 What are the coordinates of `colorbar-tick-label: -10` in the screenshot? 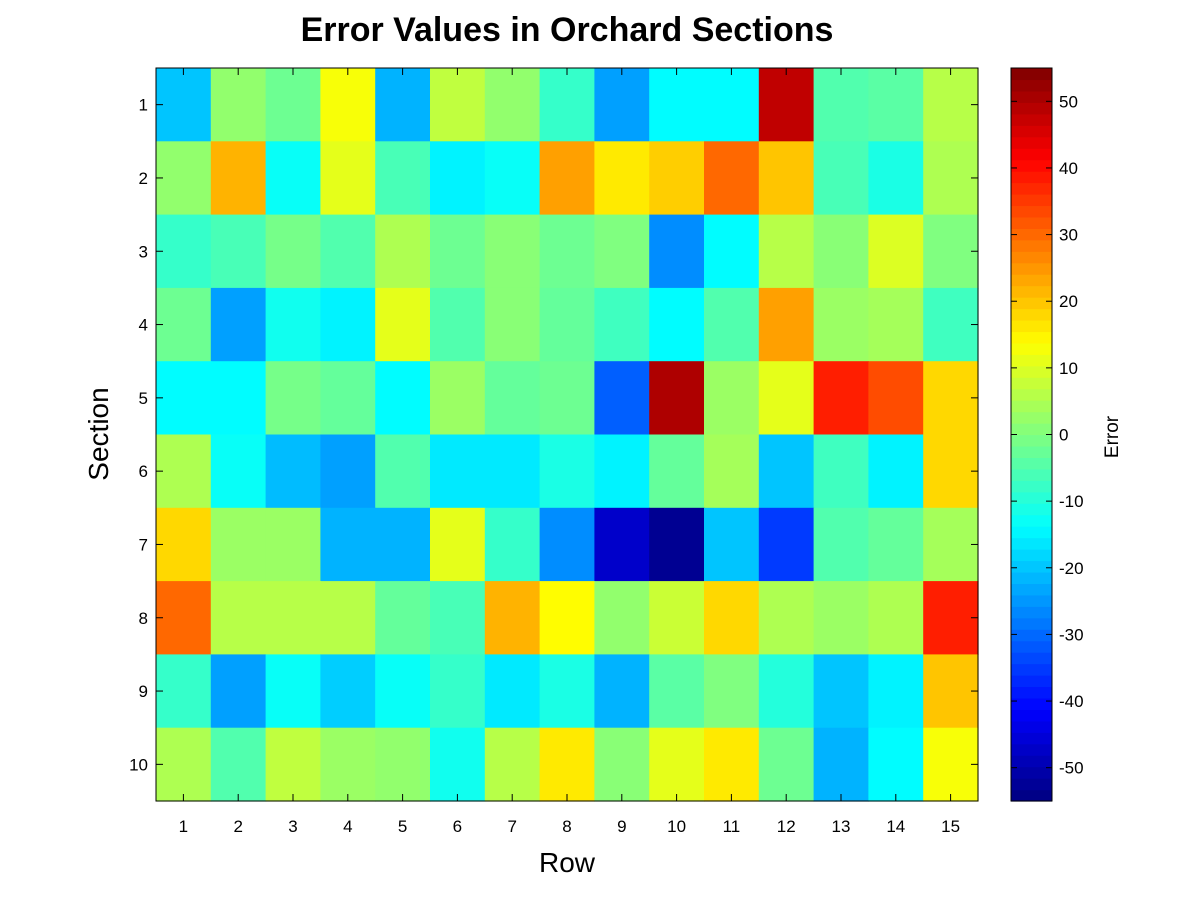 It's located at (1071, 501).